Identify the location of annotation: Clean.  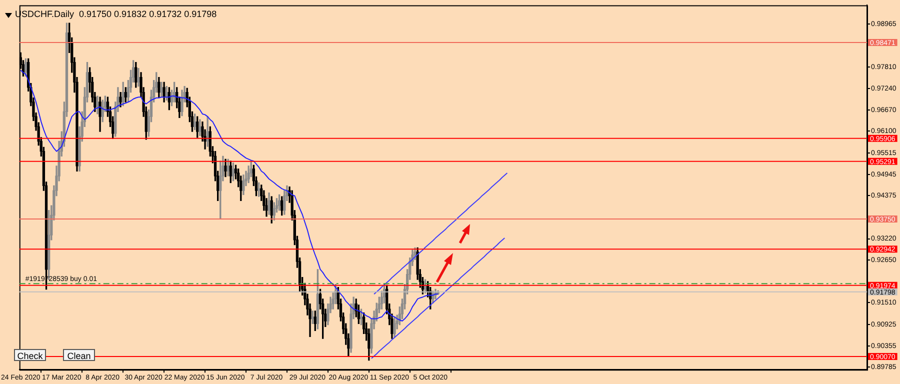
(79, 355).